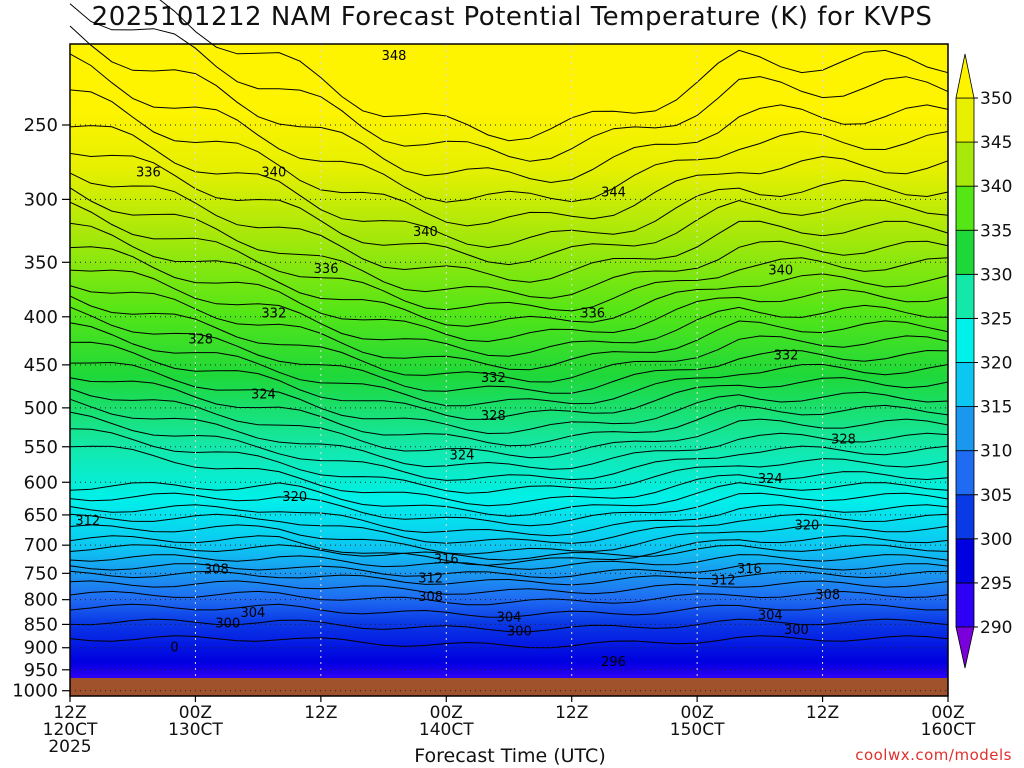  Describe the element at coordinates (195, 730) in the screenshot. I see `x-tick-label: 130CT` at that location.